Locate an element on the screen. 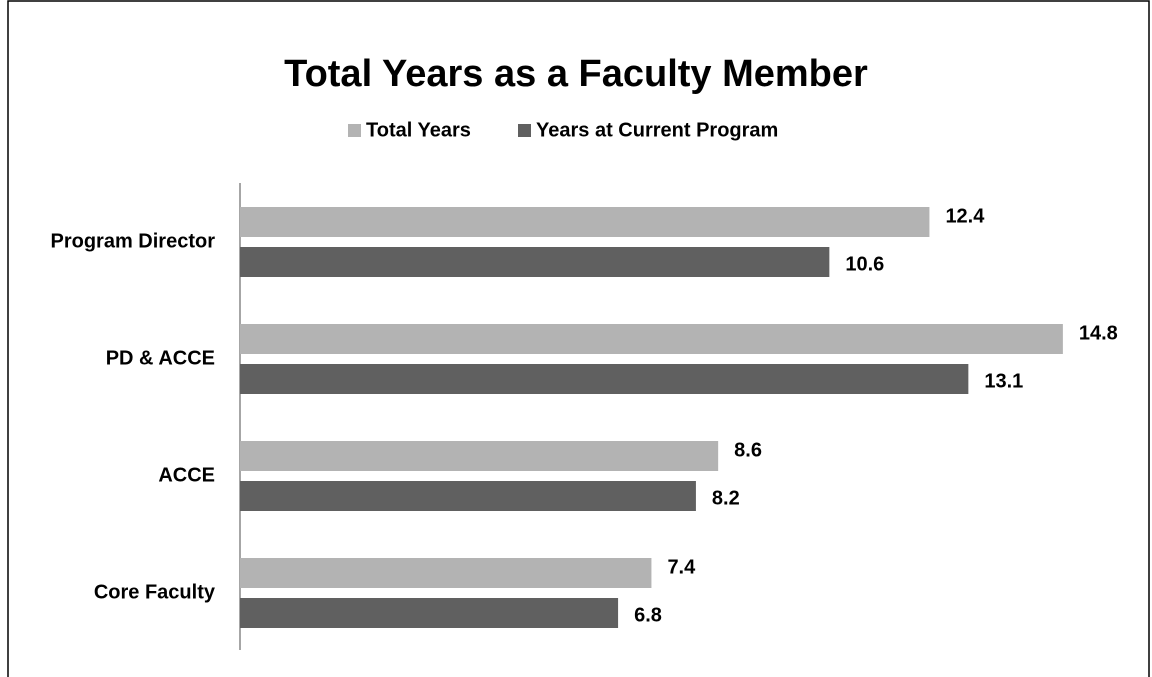 The width and height of the screenshot is (1152, 677). chart-title: Total Years as a Faculty Member is located at coordinates (576, 74).